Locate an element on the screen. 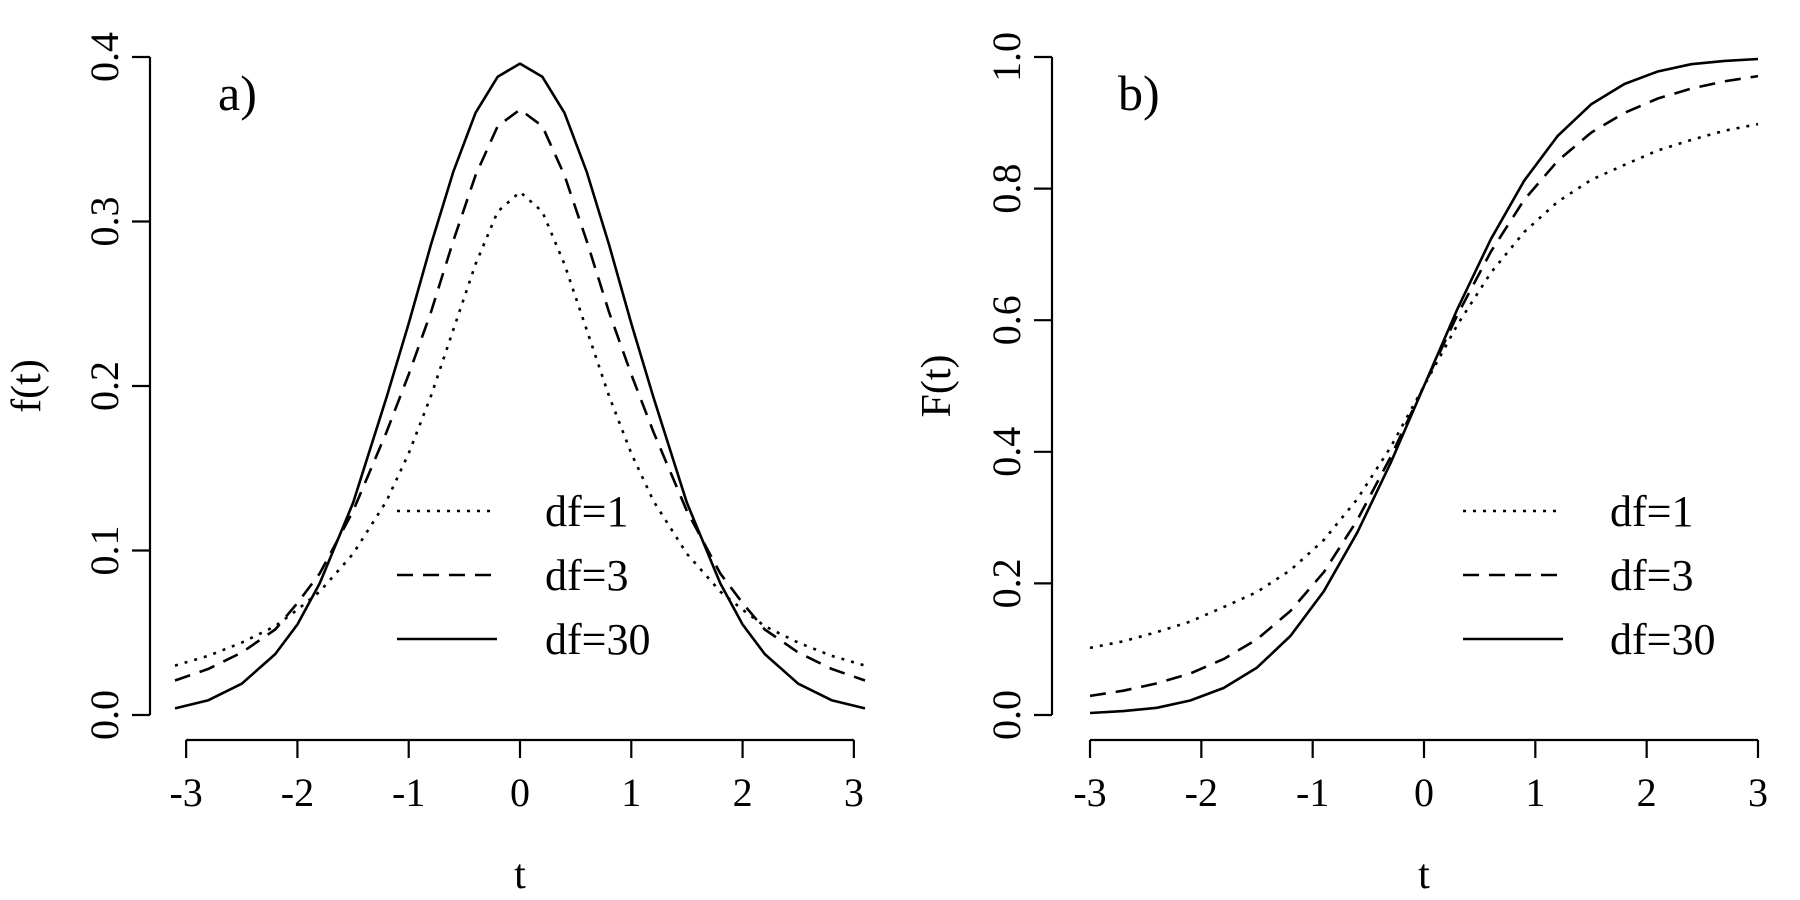 The image size is (1800, 900). panel-b-x-tick-label: 2 is located at coordinates (1647, 792).